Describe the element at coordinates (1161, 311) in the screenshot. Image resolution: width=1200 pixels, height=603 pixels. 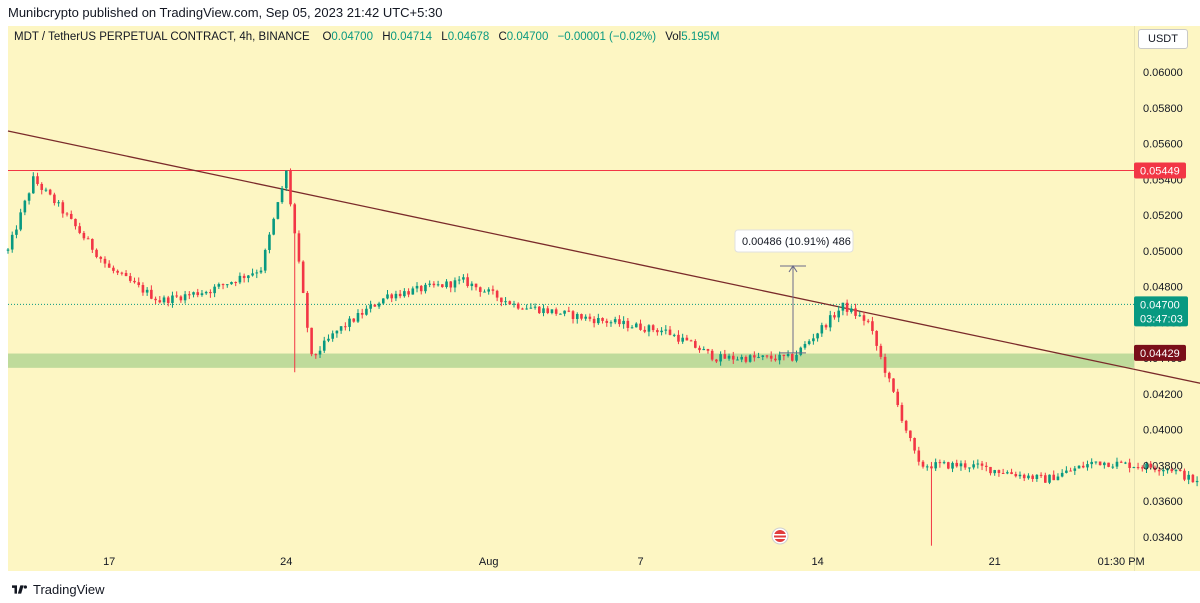
I see `current-price-box` at that location.